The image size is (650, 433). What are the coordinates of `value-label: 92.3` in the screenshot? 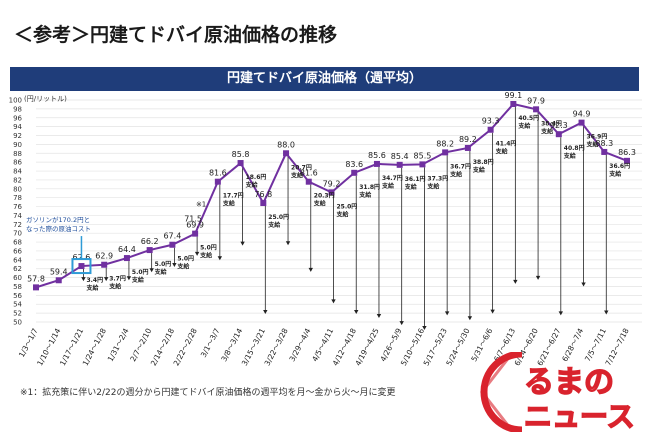 It's located at (559, 125).